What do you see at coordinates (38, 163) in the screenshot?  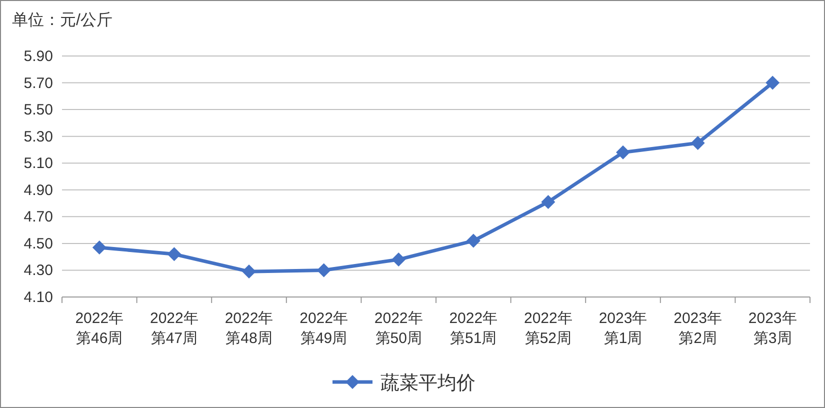 I see `y-tick-label: 5.10` at bounding box center [38, 163].